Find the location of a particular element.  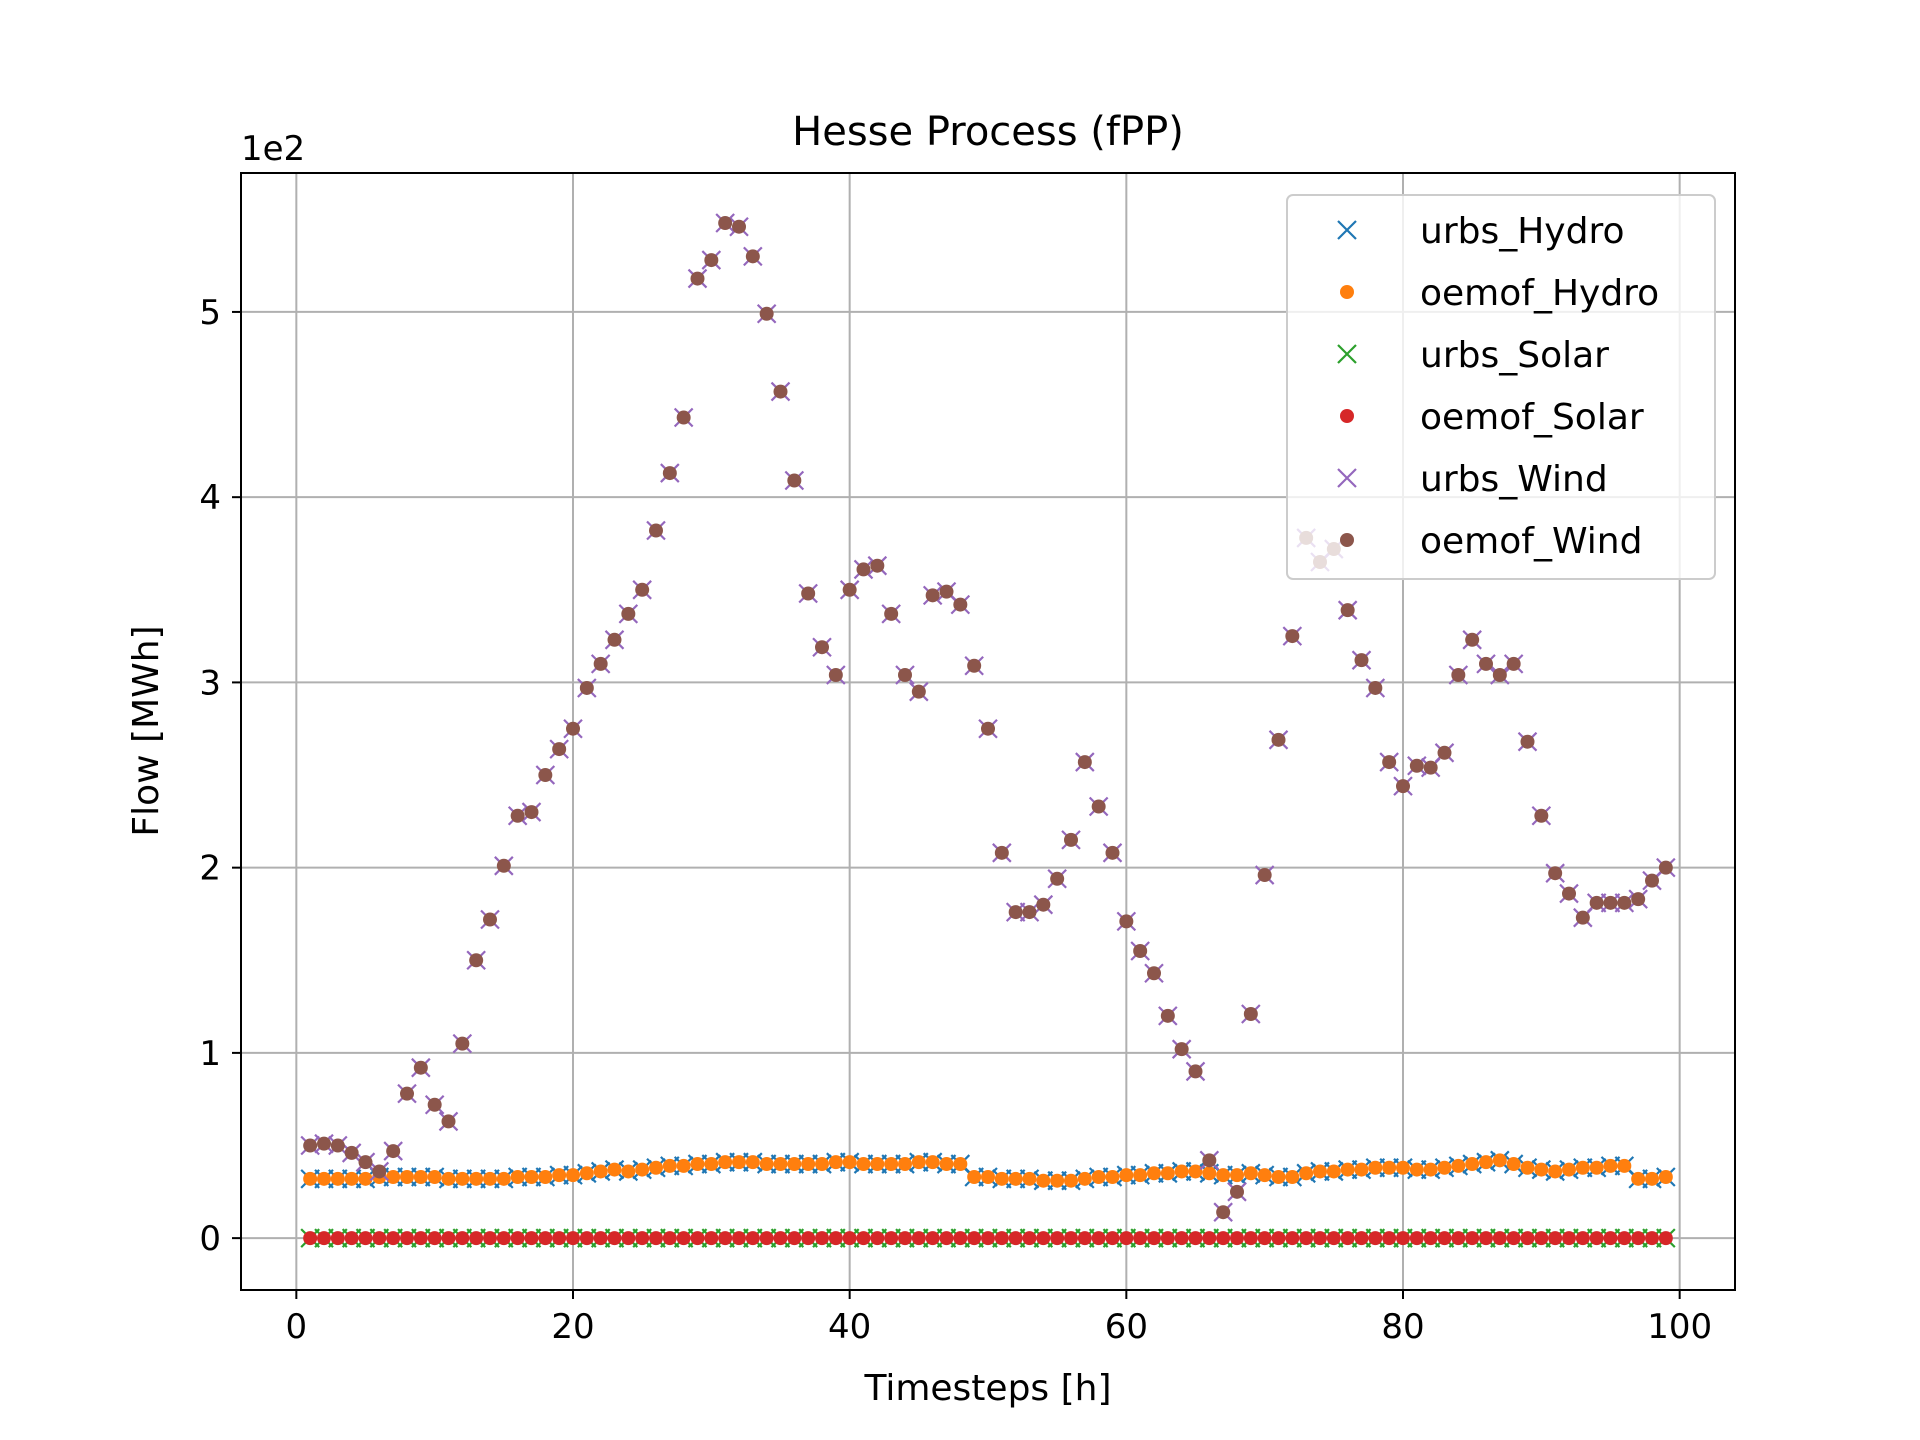

legend-label-urbs-hydro: urbs_Hydro is located at coordinates (1522, 231).